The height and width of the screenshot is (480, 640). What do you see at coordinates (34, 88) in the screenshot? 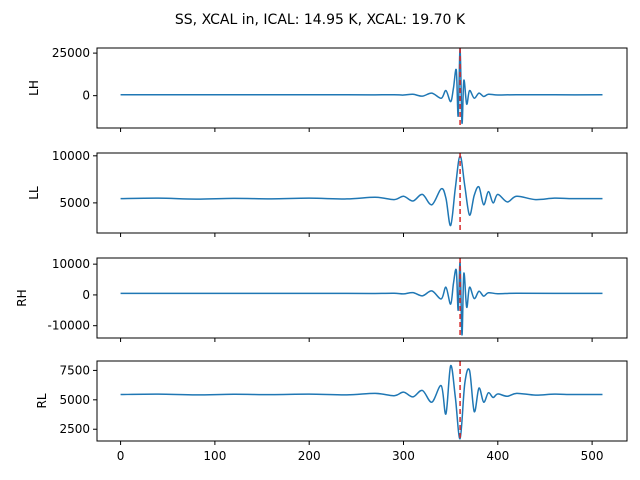
I see `y-axis-label: LH` at bounding box center [34, 88].